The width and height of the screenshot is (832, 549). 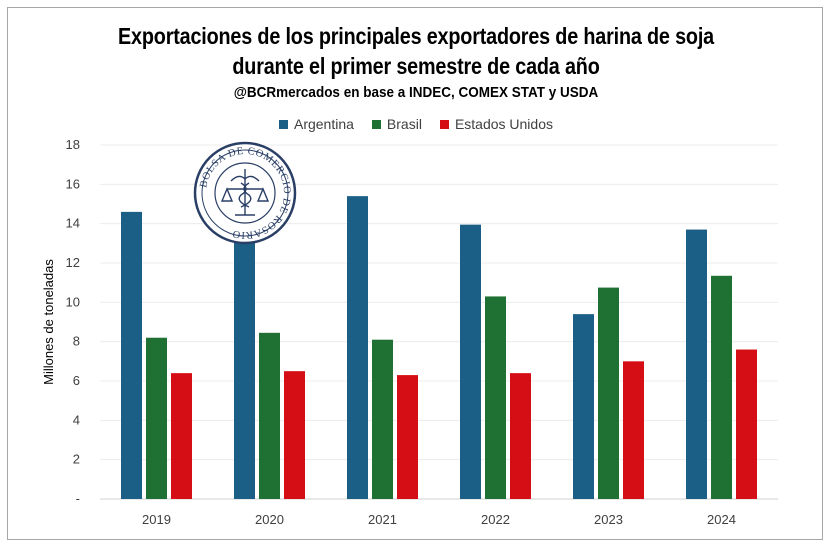 What do you see at coordinates (156, 418) in the screenshot?
I see `bar-brasil-2019` at bounding box center [156, 418].